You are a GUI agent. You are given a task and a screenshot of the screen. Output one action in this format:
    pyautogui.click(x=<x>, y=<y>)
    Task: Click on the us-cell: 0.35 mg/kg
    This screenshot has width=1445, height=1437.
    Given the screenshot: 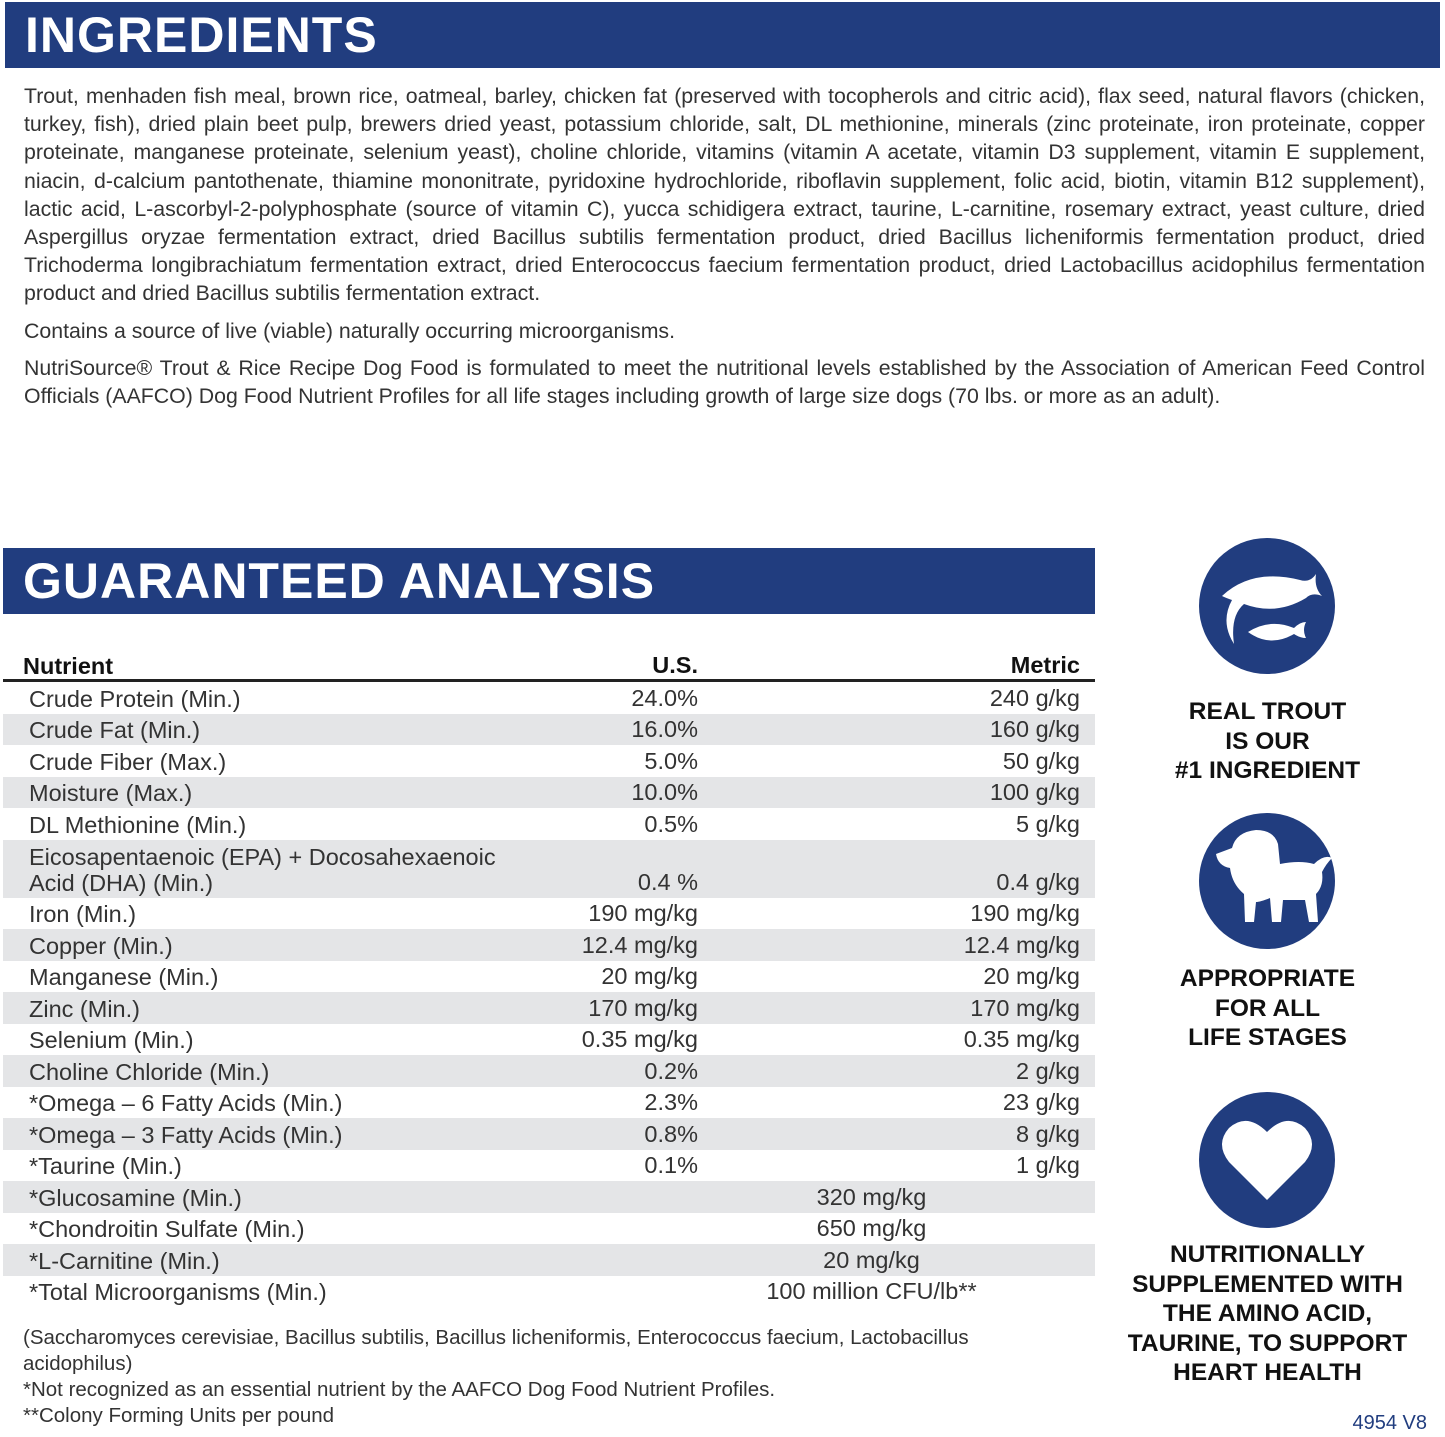 What is the action you would take?
    pyautogui.click(x=639, y=1039)
    